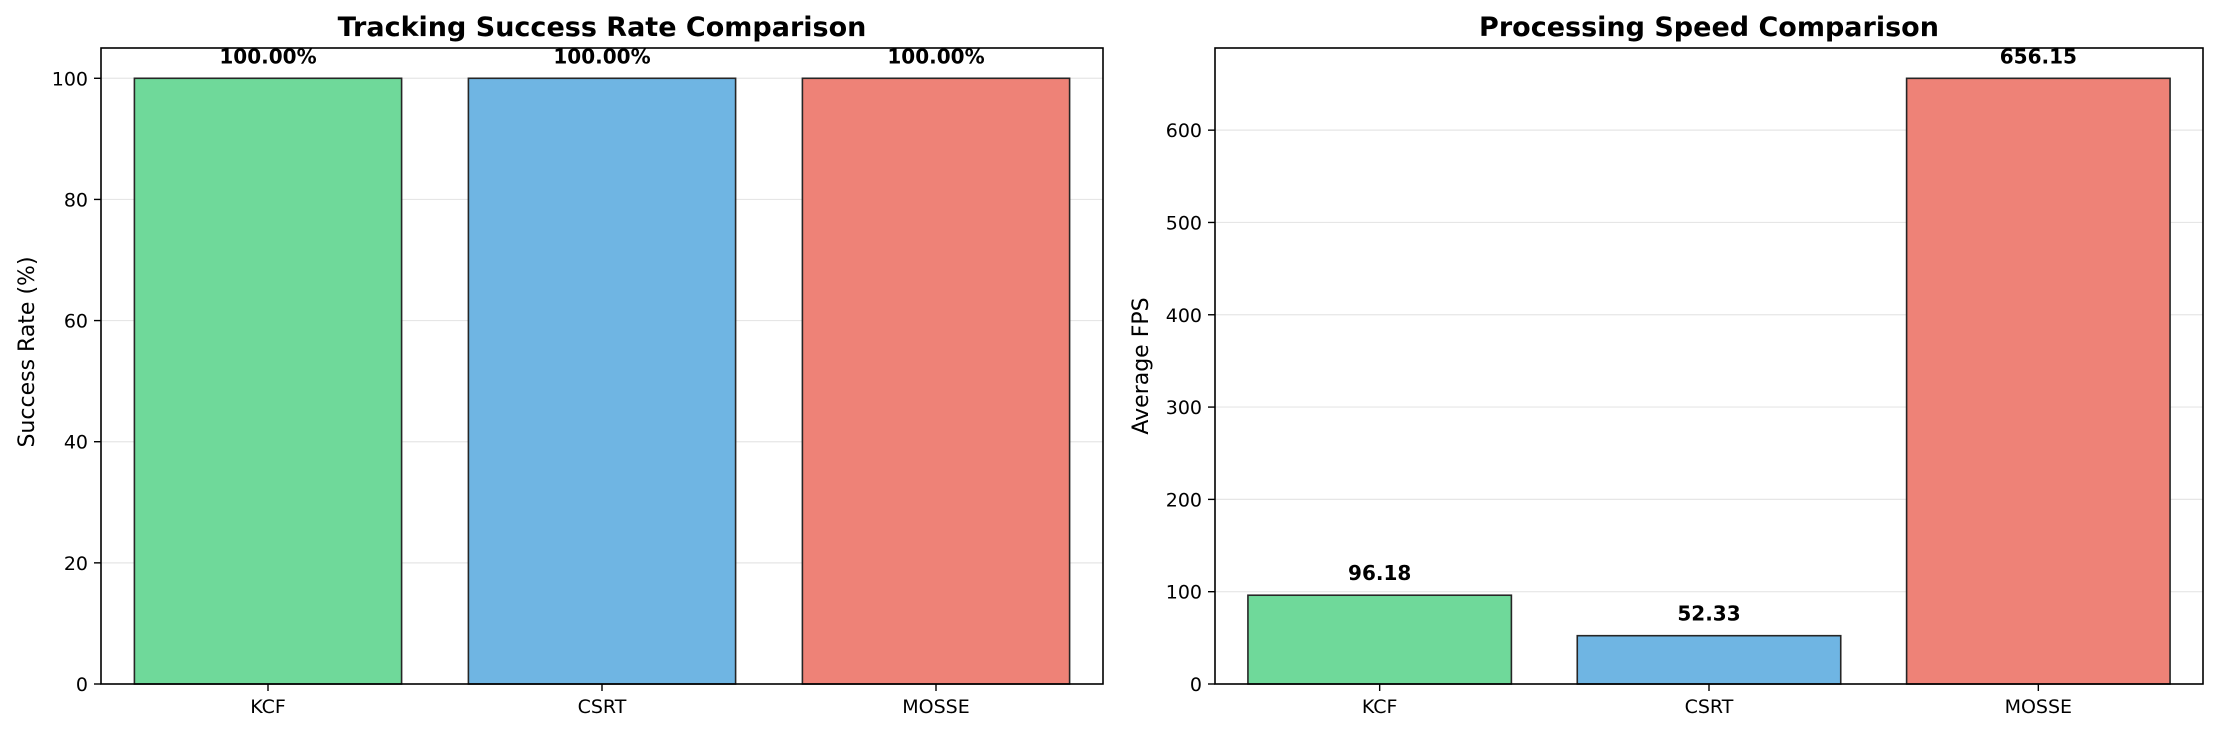 The width and height of the screenshot is (2232, 733). Describe the element at coordinates (76, 564) in the screenshot. I see `y-tick-label: 20` at that location.